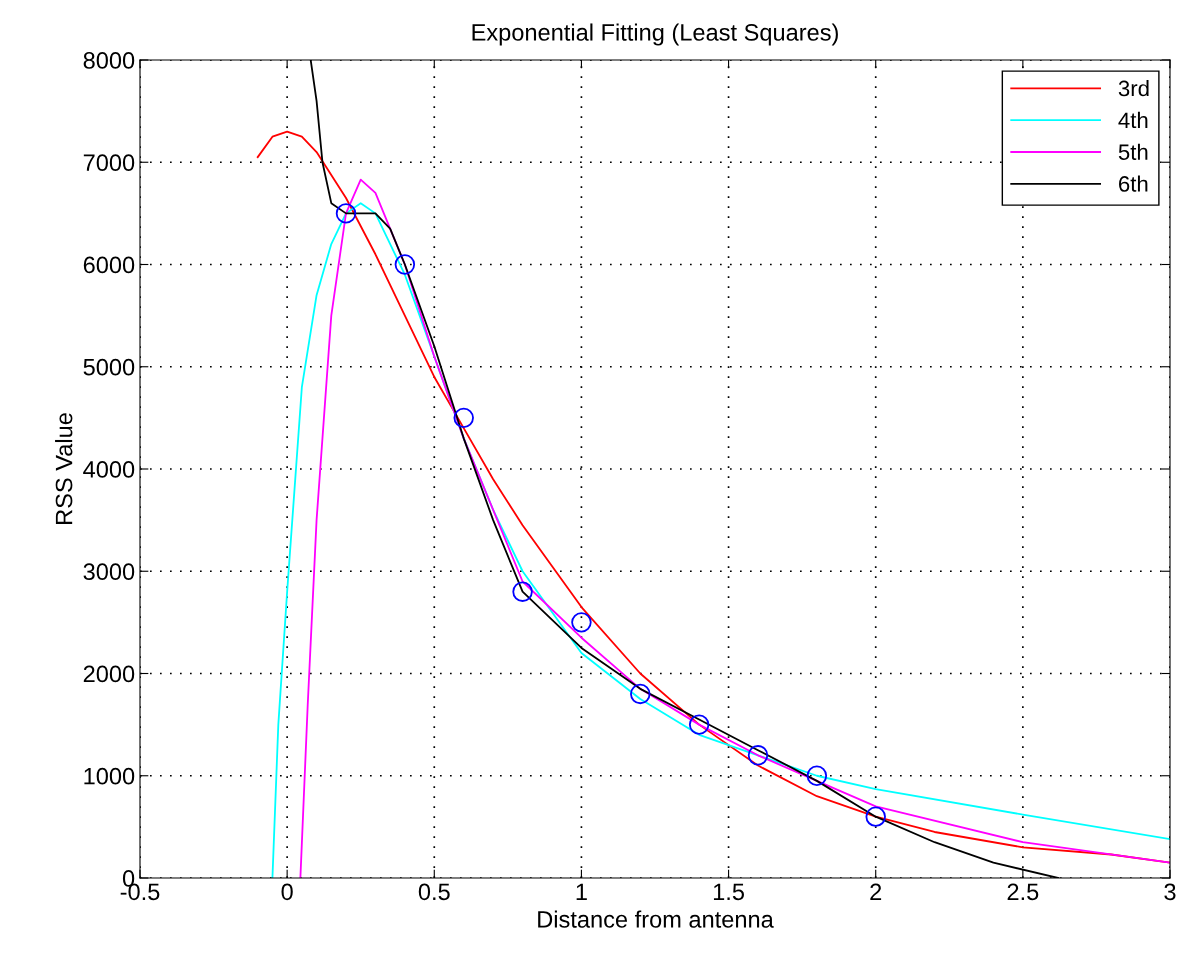  Describe the element at coordinates (728, 892) in the screenshot. I see `x-tick-label: 1.5` at that location.